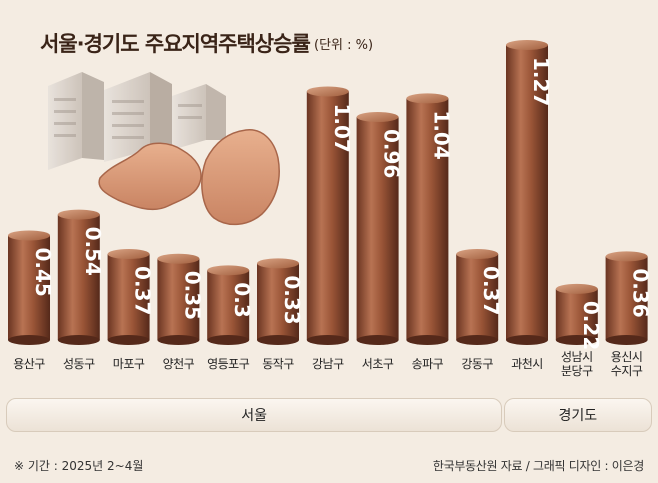 Image resolution: width=658 pixels, height=483 pixels. I want to click on bar-6: 0.33, so click(280, 301).